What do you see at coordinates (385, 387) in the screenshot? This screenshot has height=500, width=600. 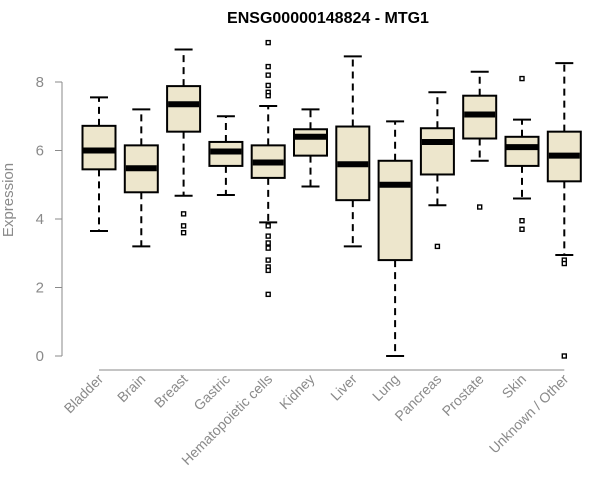 I see `x-tick-label: Lung` at bounding box center [385, 387].